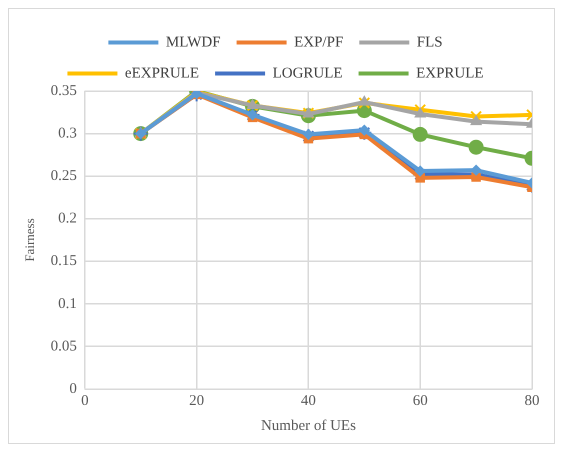 The height and width of the screenshot is (454, 565). What do you see at coordinates (308, 426) in the screenshot?
I see `x-axis-title: Number of UEs` at bounding box center [308, 426].